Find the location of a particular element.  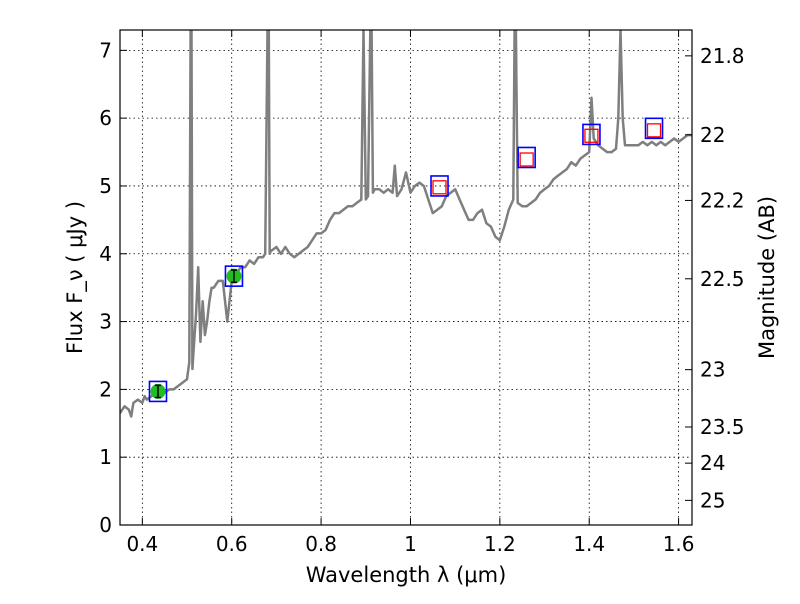

y2-tick-label: 23.5 is located at coordinates (722, 427).